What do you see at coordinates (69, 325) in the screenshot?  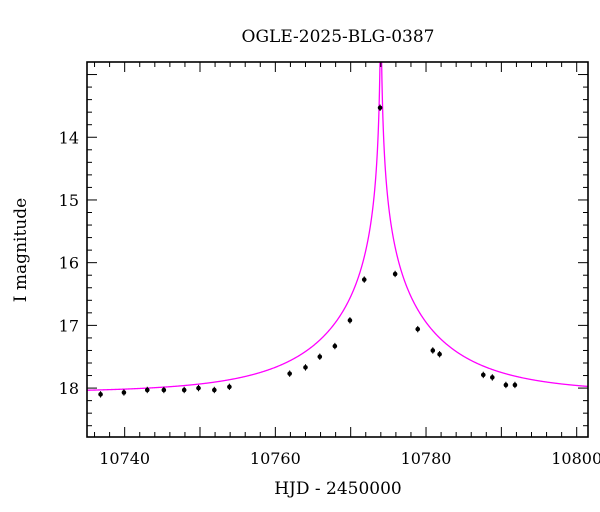 I see `y-tick-label: 17` at bounding box center [69, 325].